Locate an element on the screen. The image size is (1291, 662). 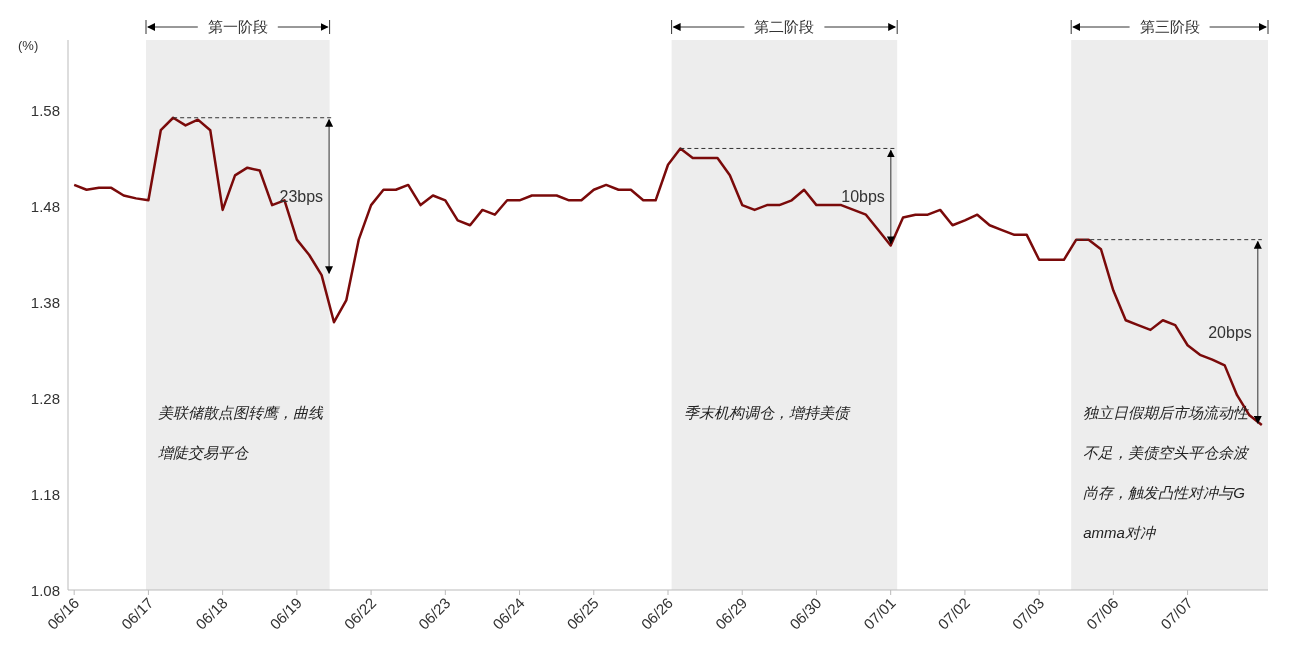
text: 第三阶段 is located at coordinates (1169, 26).